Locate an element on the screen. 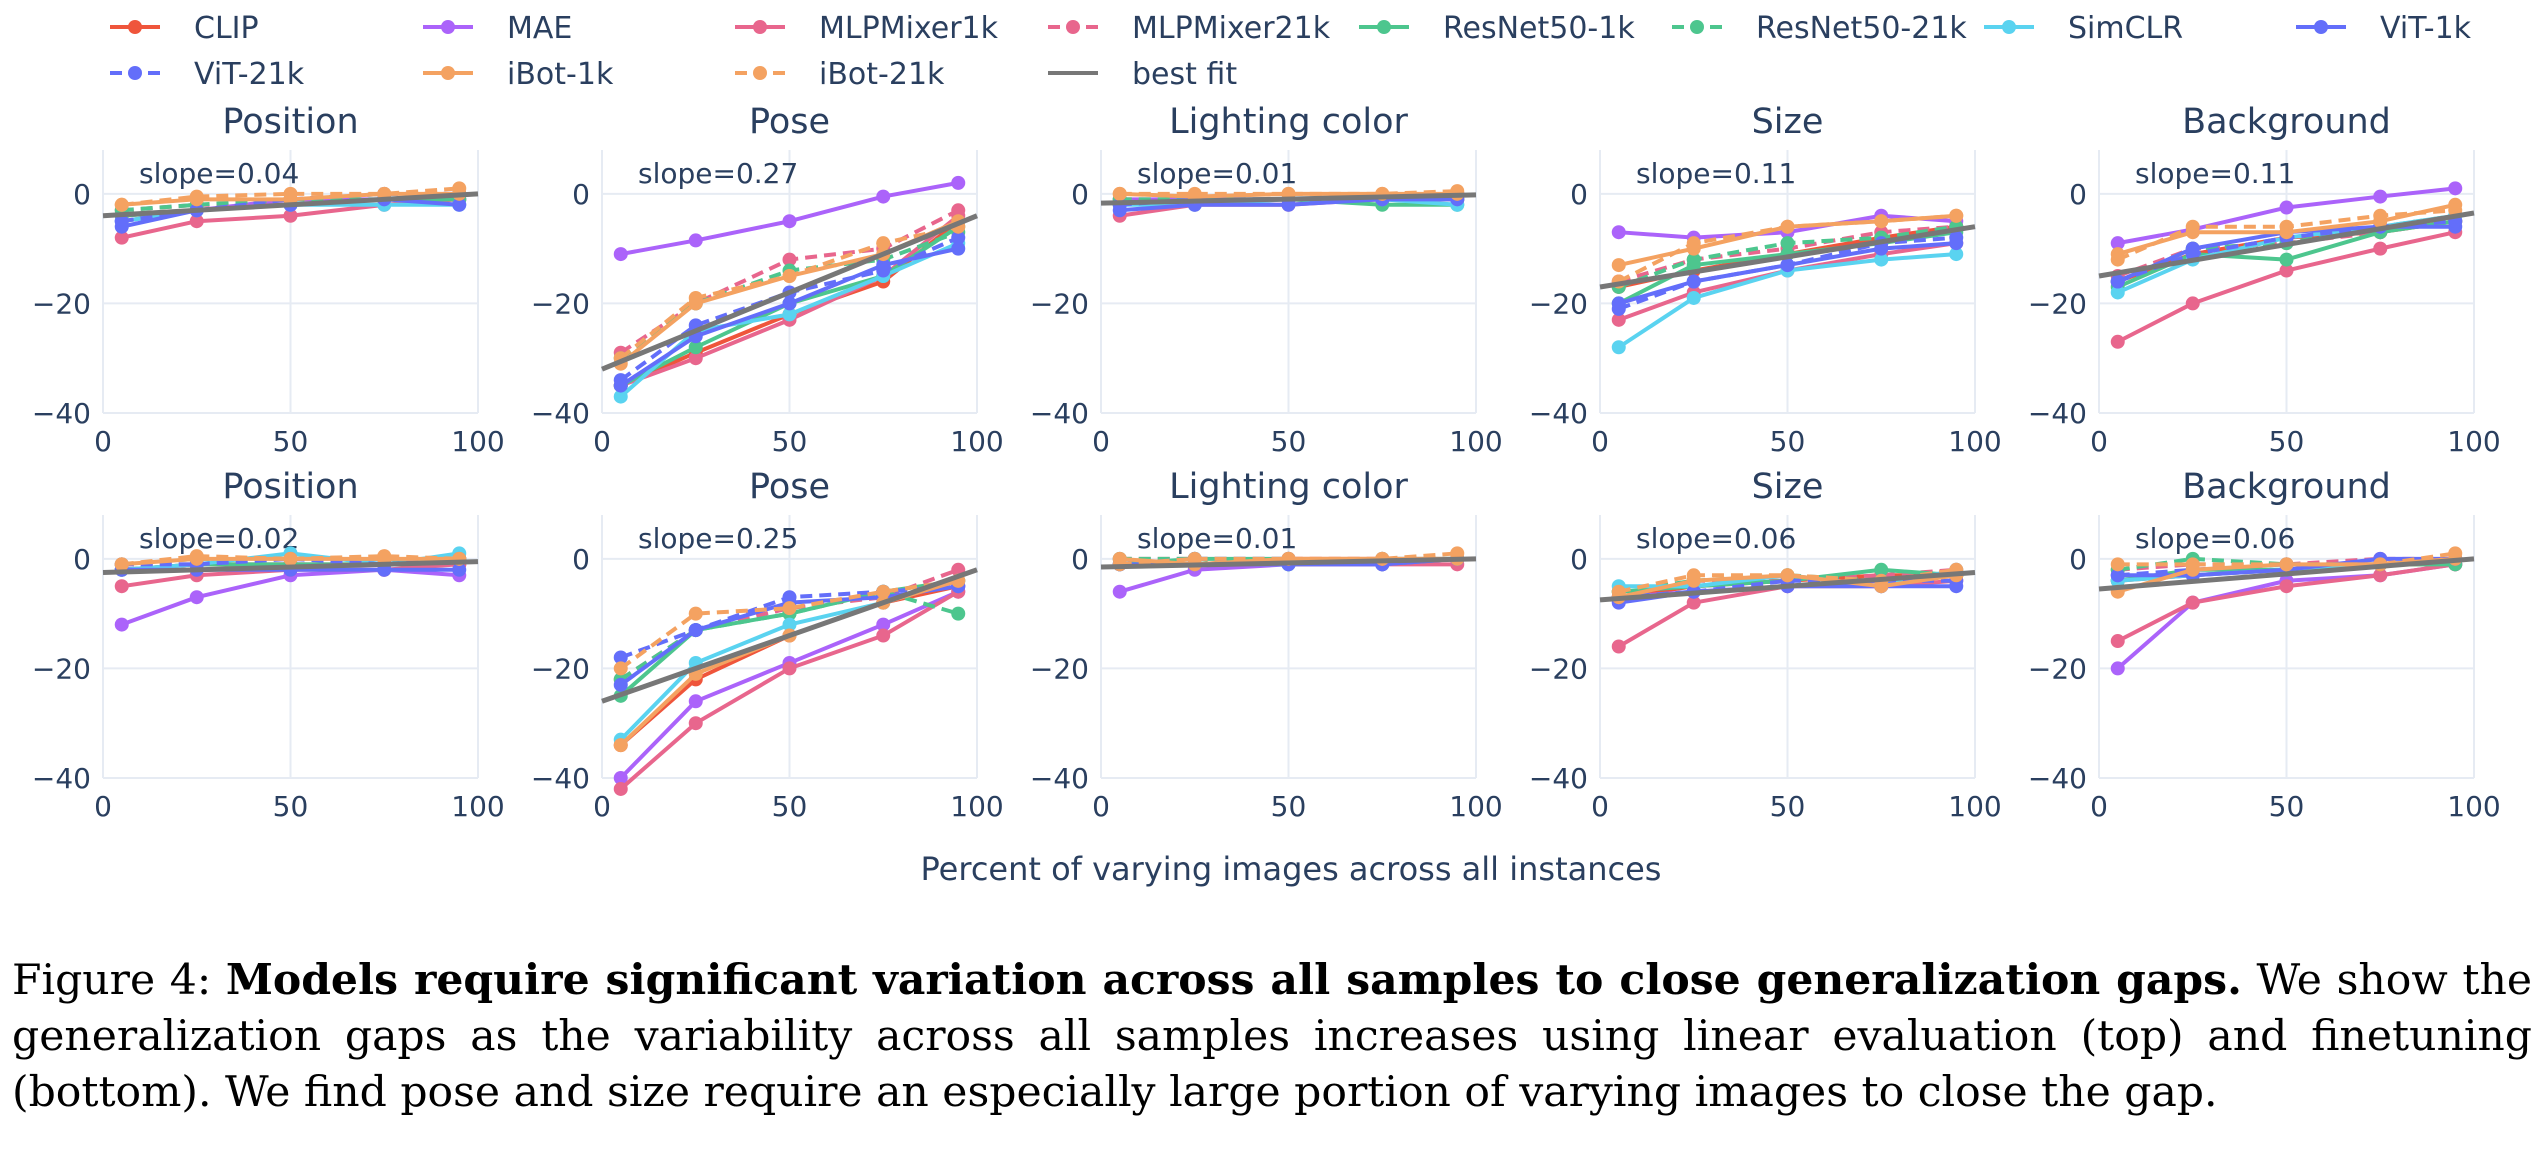 The height and width of the screenshot is (1168, 2544). legend-label: SimCLR is located at coordinates (2125, 28).